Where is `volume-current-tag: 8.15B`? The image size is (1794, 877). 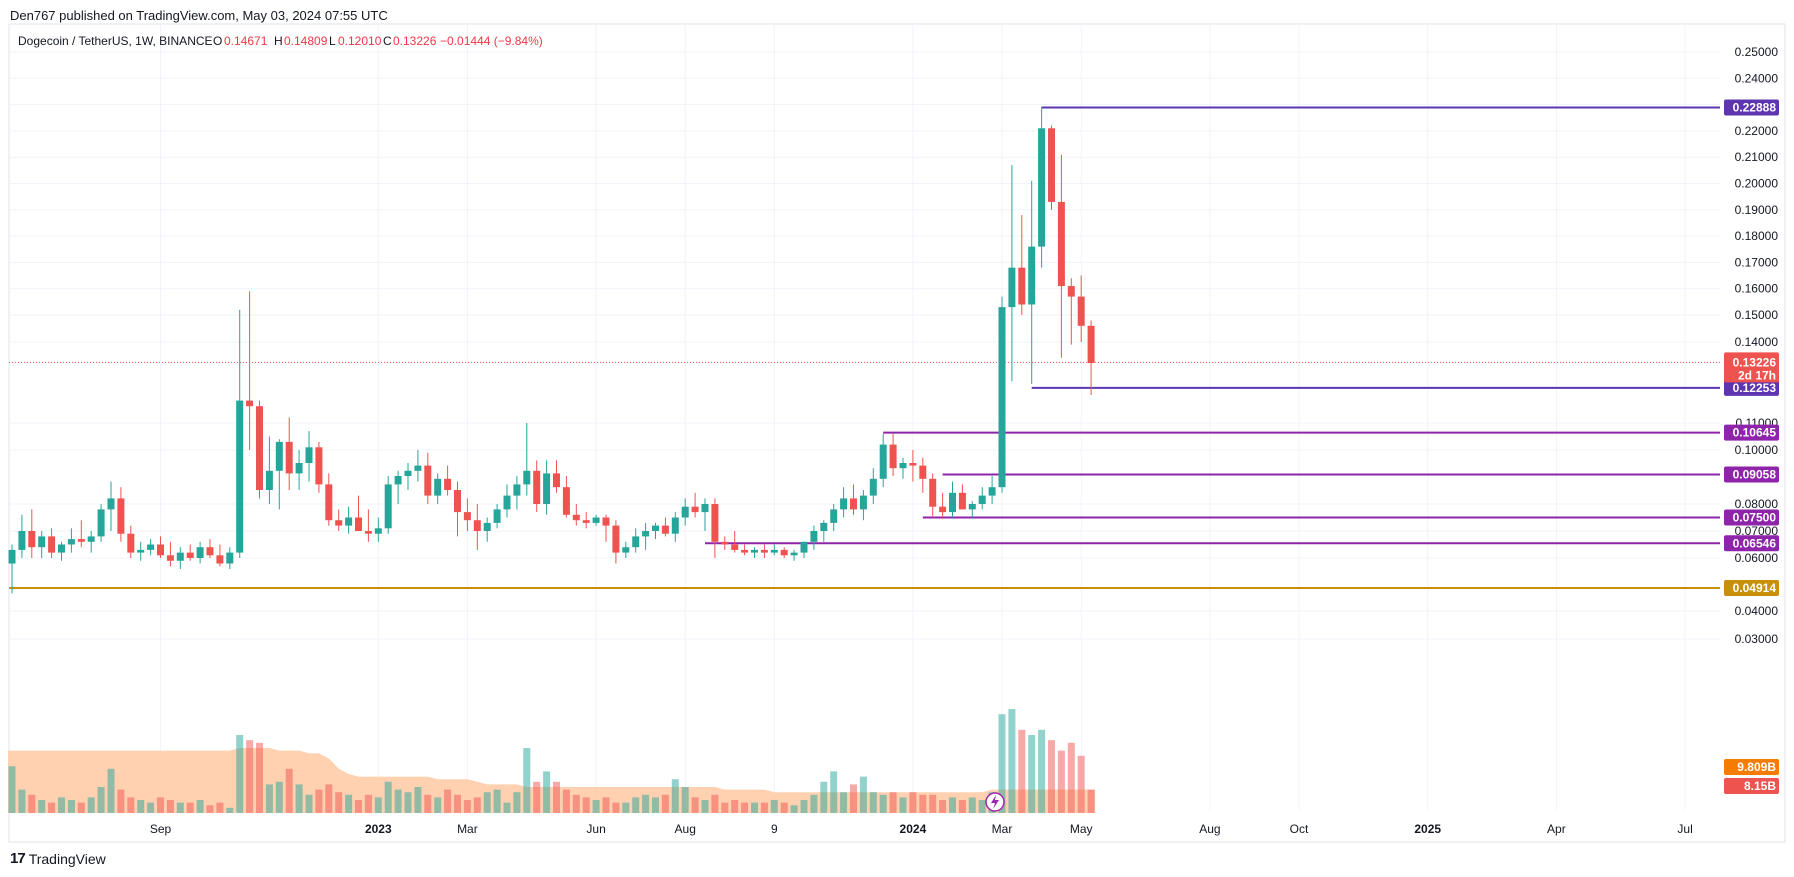 volume-current-tag: 8.15B is located at coordinates (1760, 786).